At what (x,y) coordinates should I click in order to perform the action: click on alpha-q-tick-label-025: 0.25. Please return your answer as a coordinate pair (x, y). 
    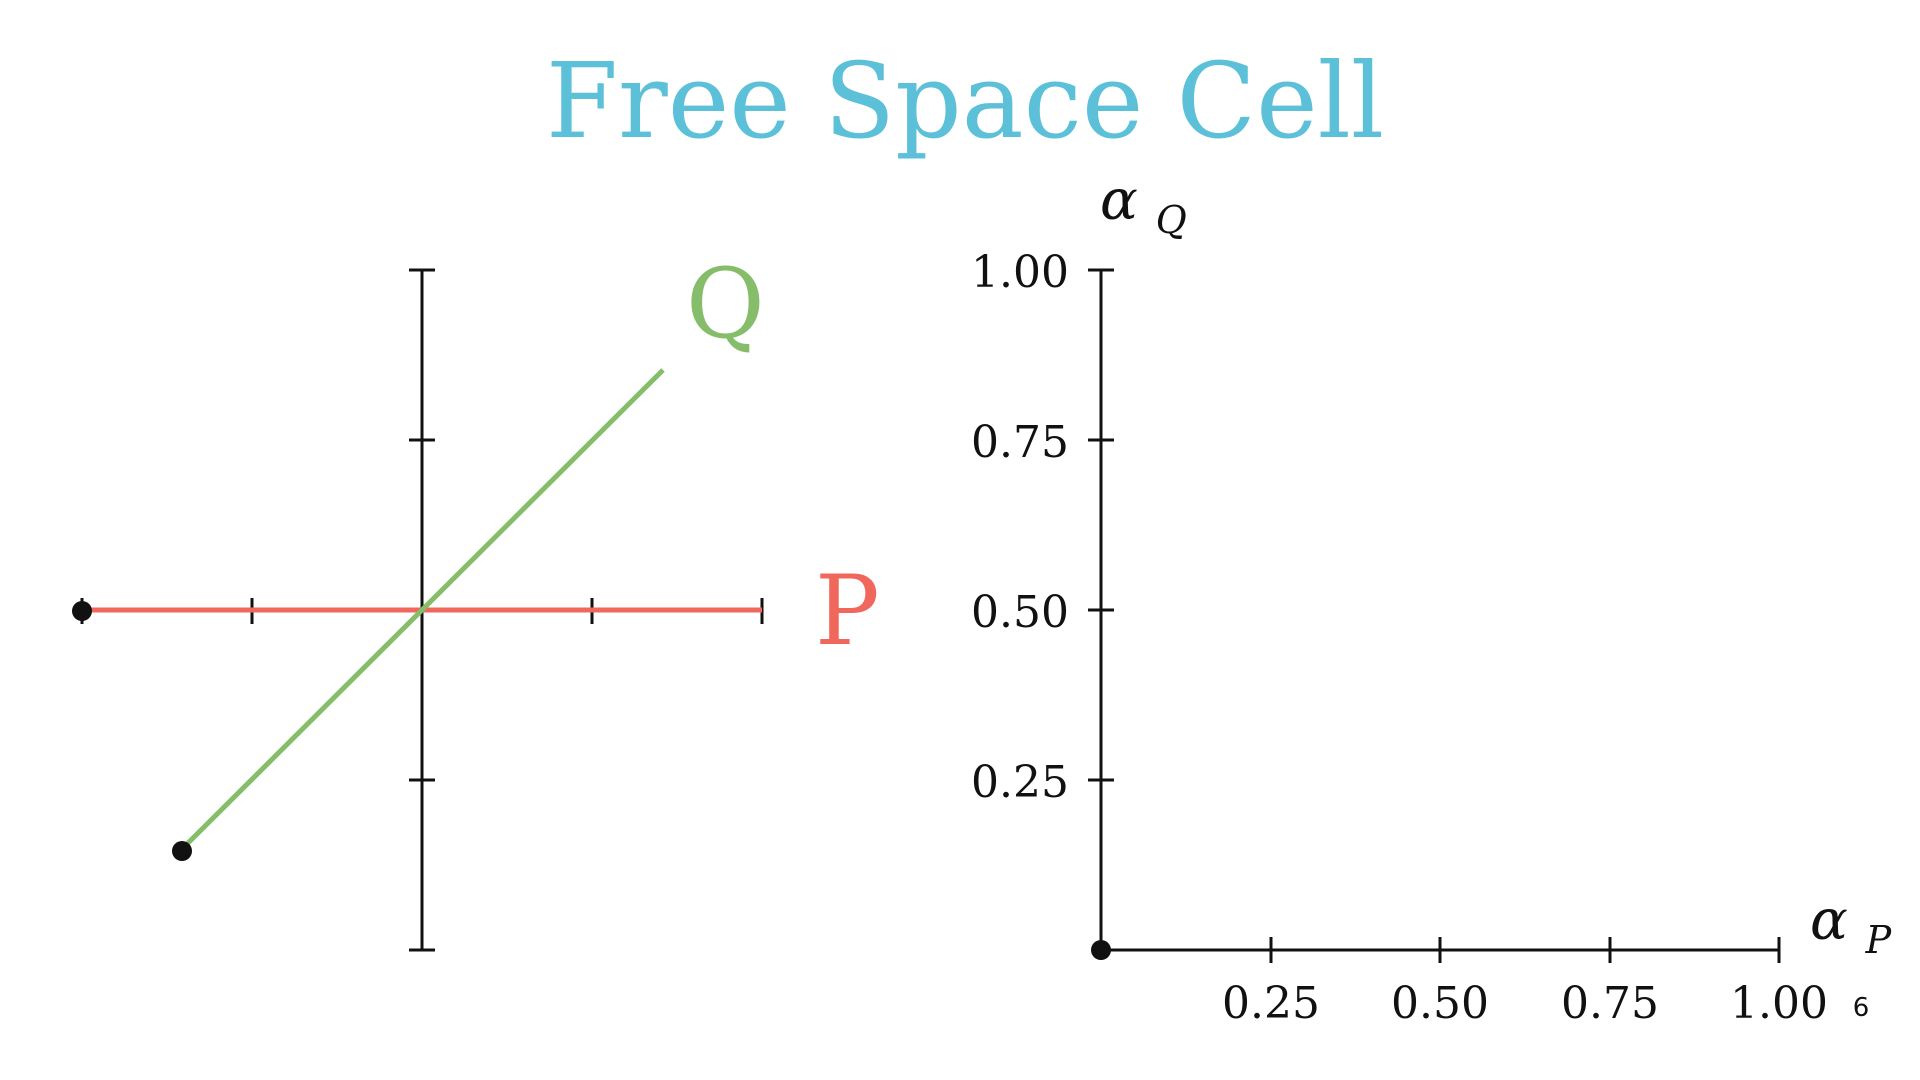
    Looking at the image, I should click on (1020, 782).